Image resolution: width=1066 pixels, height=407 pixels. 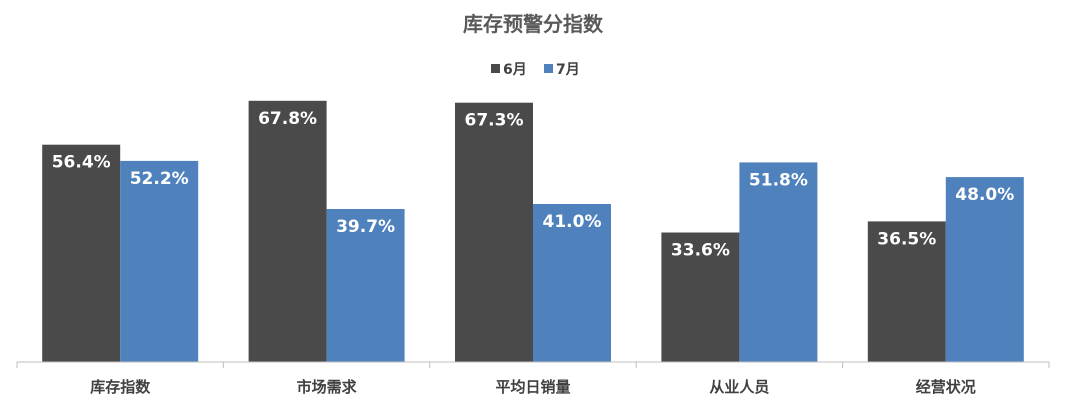 What do you see at coordinates (495, 68) in the screenshot?
I see `legend-swatch-june` at bounding box center [495, 68].